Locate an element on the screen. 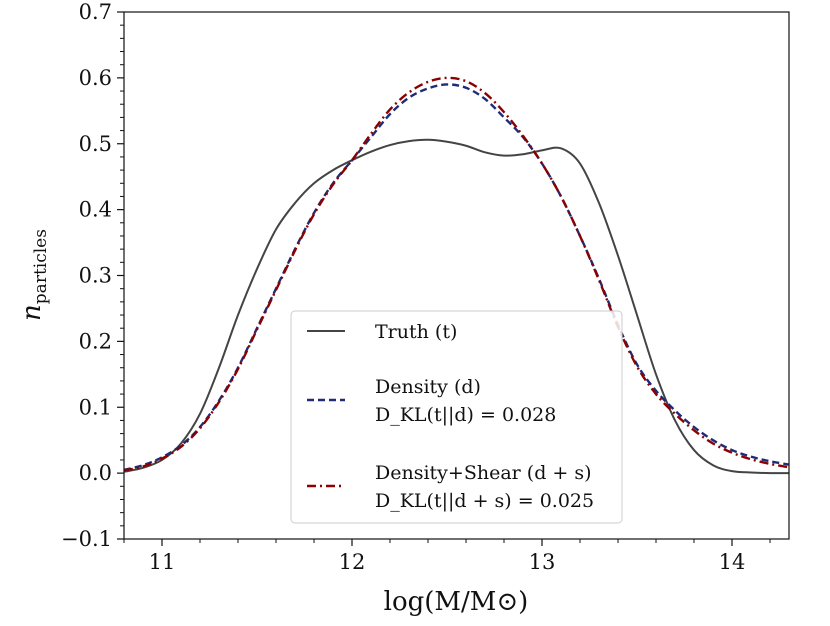  x-tick-label: 13 is located at coordinates (542, 562).